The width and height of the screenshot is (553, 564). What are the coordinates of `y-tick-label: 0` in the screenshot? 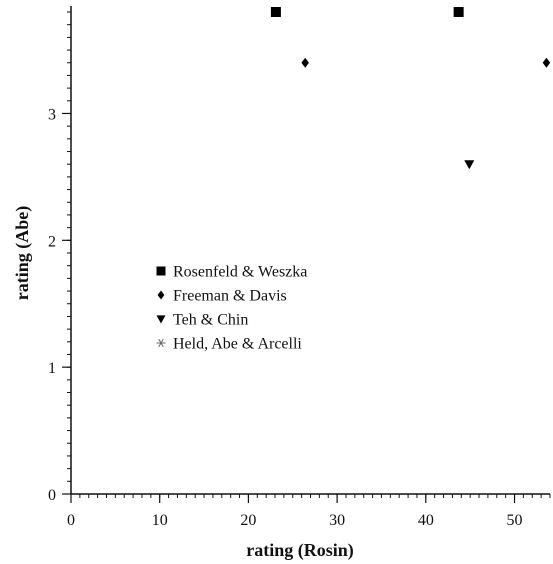 It's located at (52, 495).